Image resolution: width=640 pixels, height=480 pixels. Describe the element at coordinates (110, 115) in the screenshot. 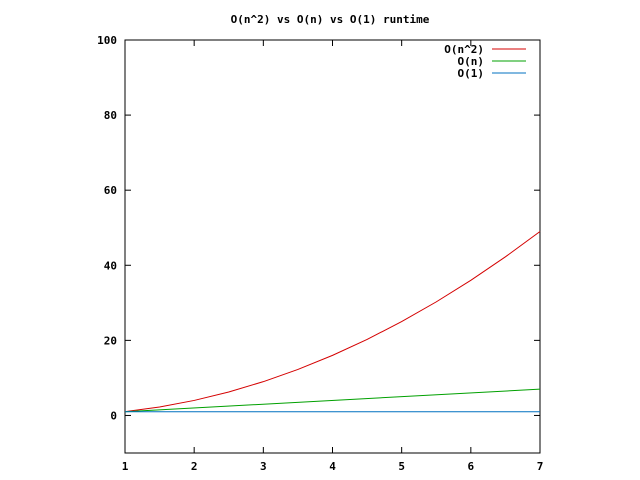

I see `y-tick-label: 80` at that location.